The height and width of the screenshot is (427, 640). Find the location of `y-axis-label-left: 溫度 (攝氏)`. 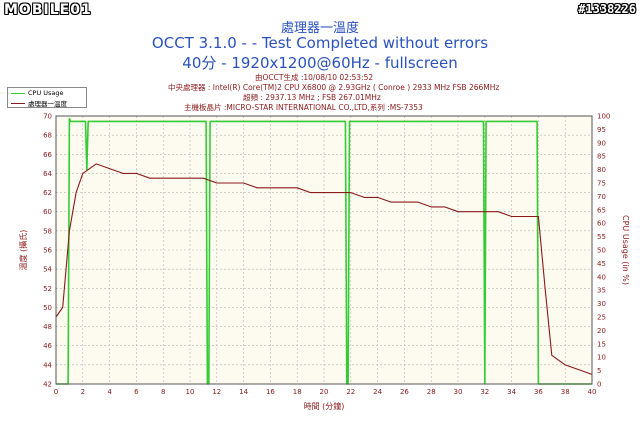

y-axis-label-left: 溫度 (攝氏) is located at coordinates (23, 250).